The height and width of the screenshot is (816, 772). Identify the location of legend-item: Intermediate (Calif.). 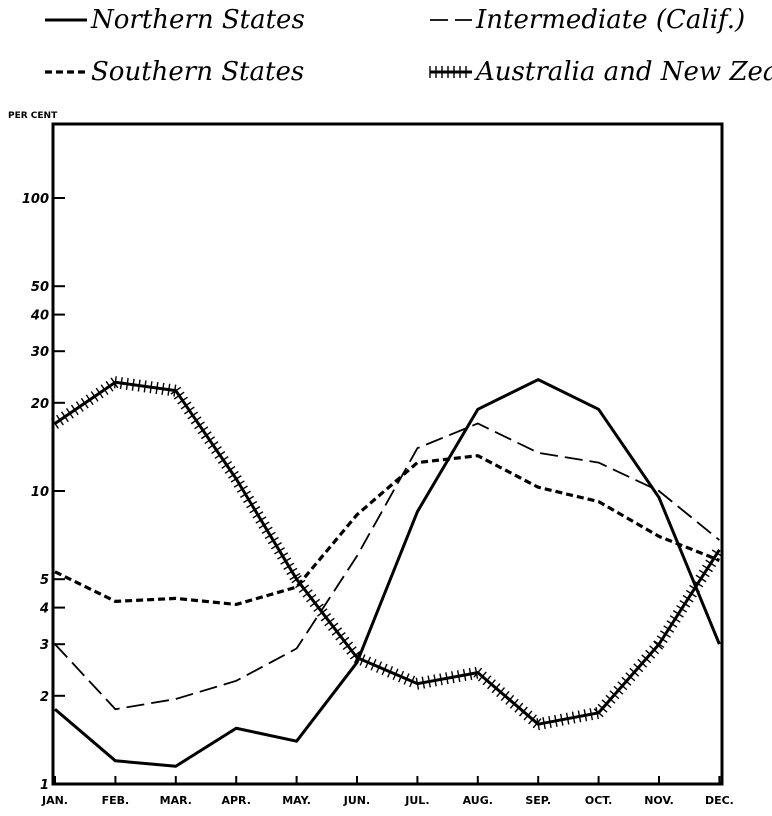
(587, 20).